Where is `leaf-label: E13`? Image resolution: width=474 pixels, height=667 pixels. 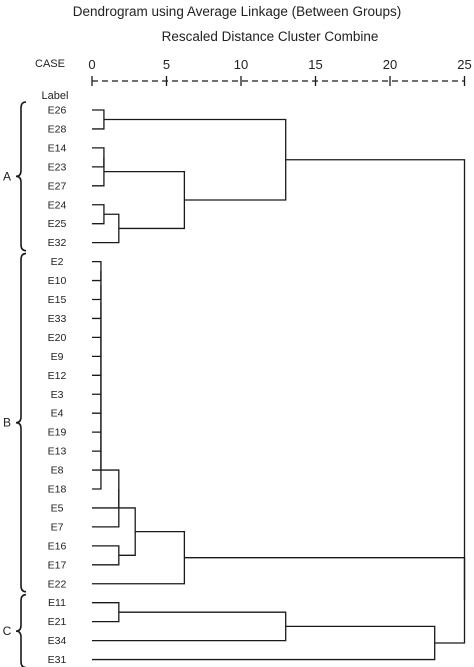
leaf-label: E13 is located at coordinates (57, 452).